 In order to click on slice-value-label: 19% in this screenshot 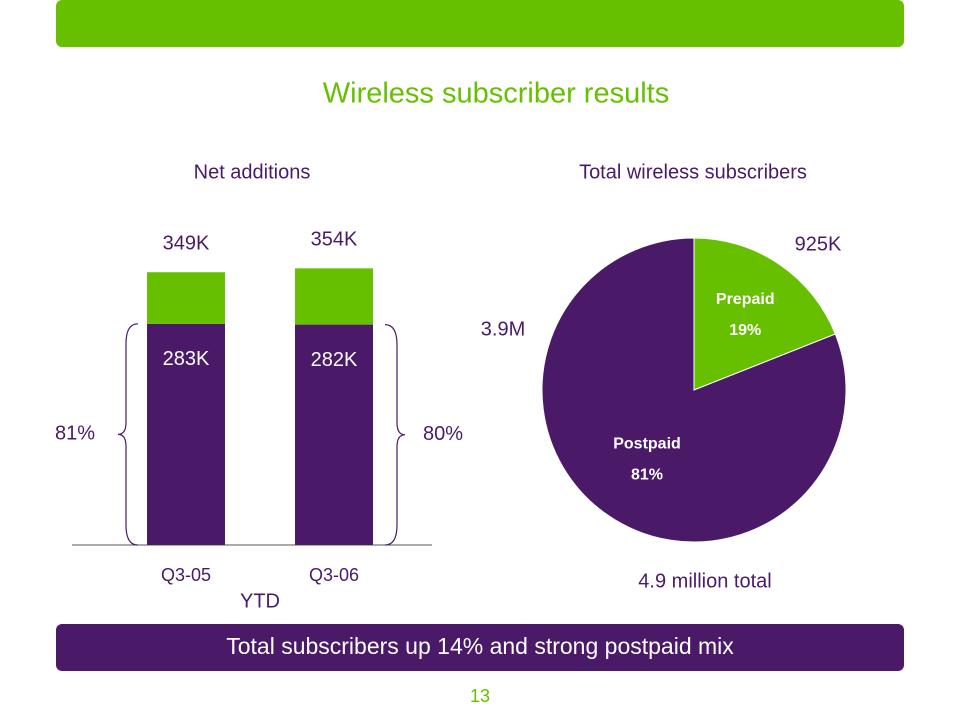, I will do `click(745, 330)`.